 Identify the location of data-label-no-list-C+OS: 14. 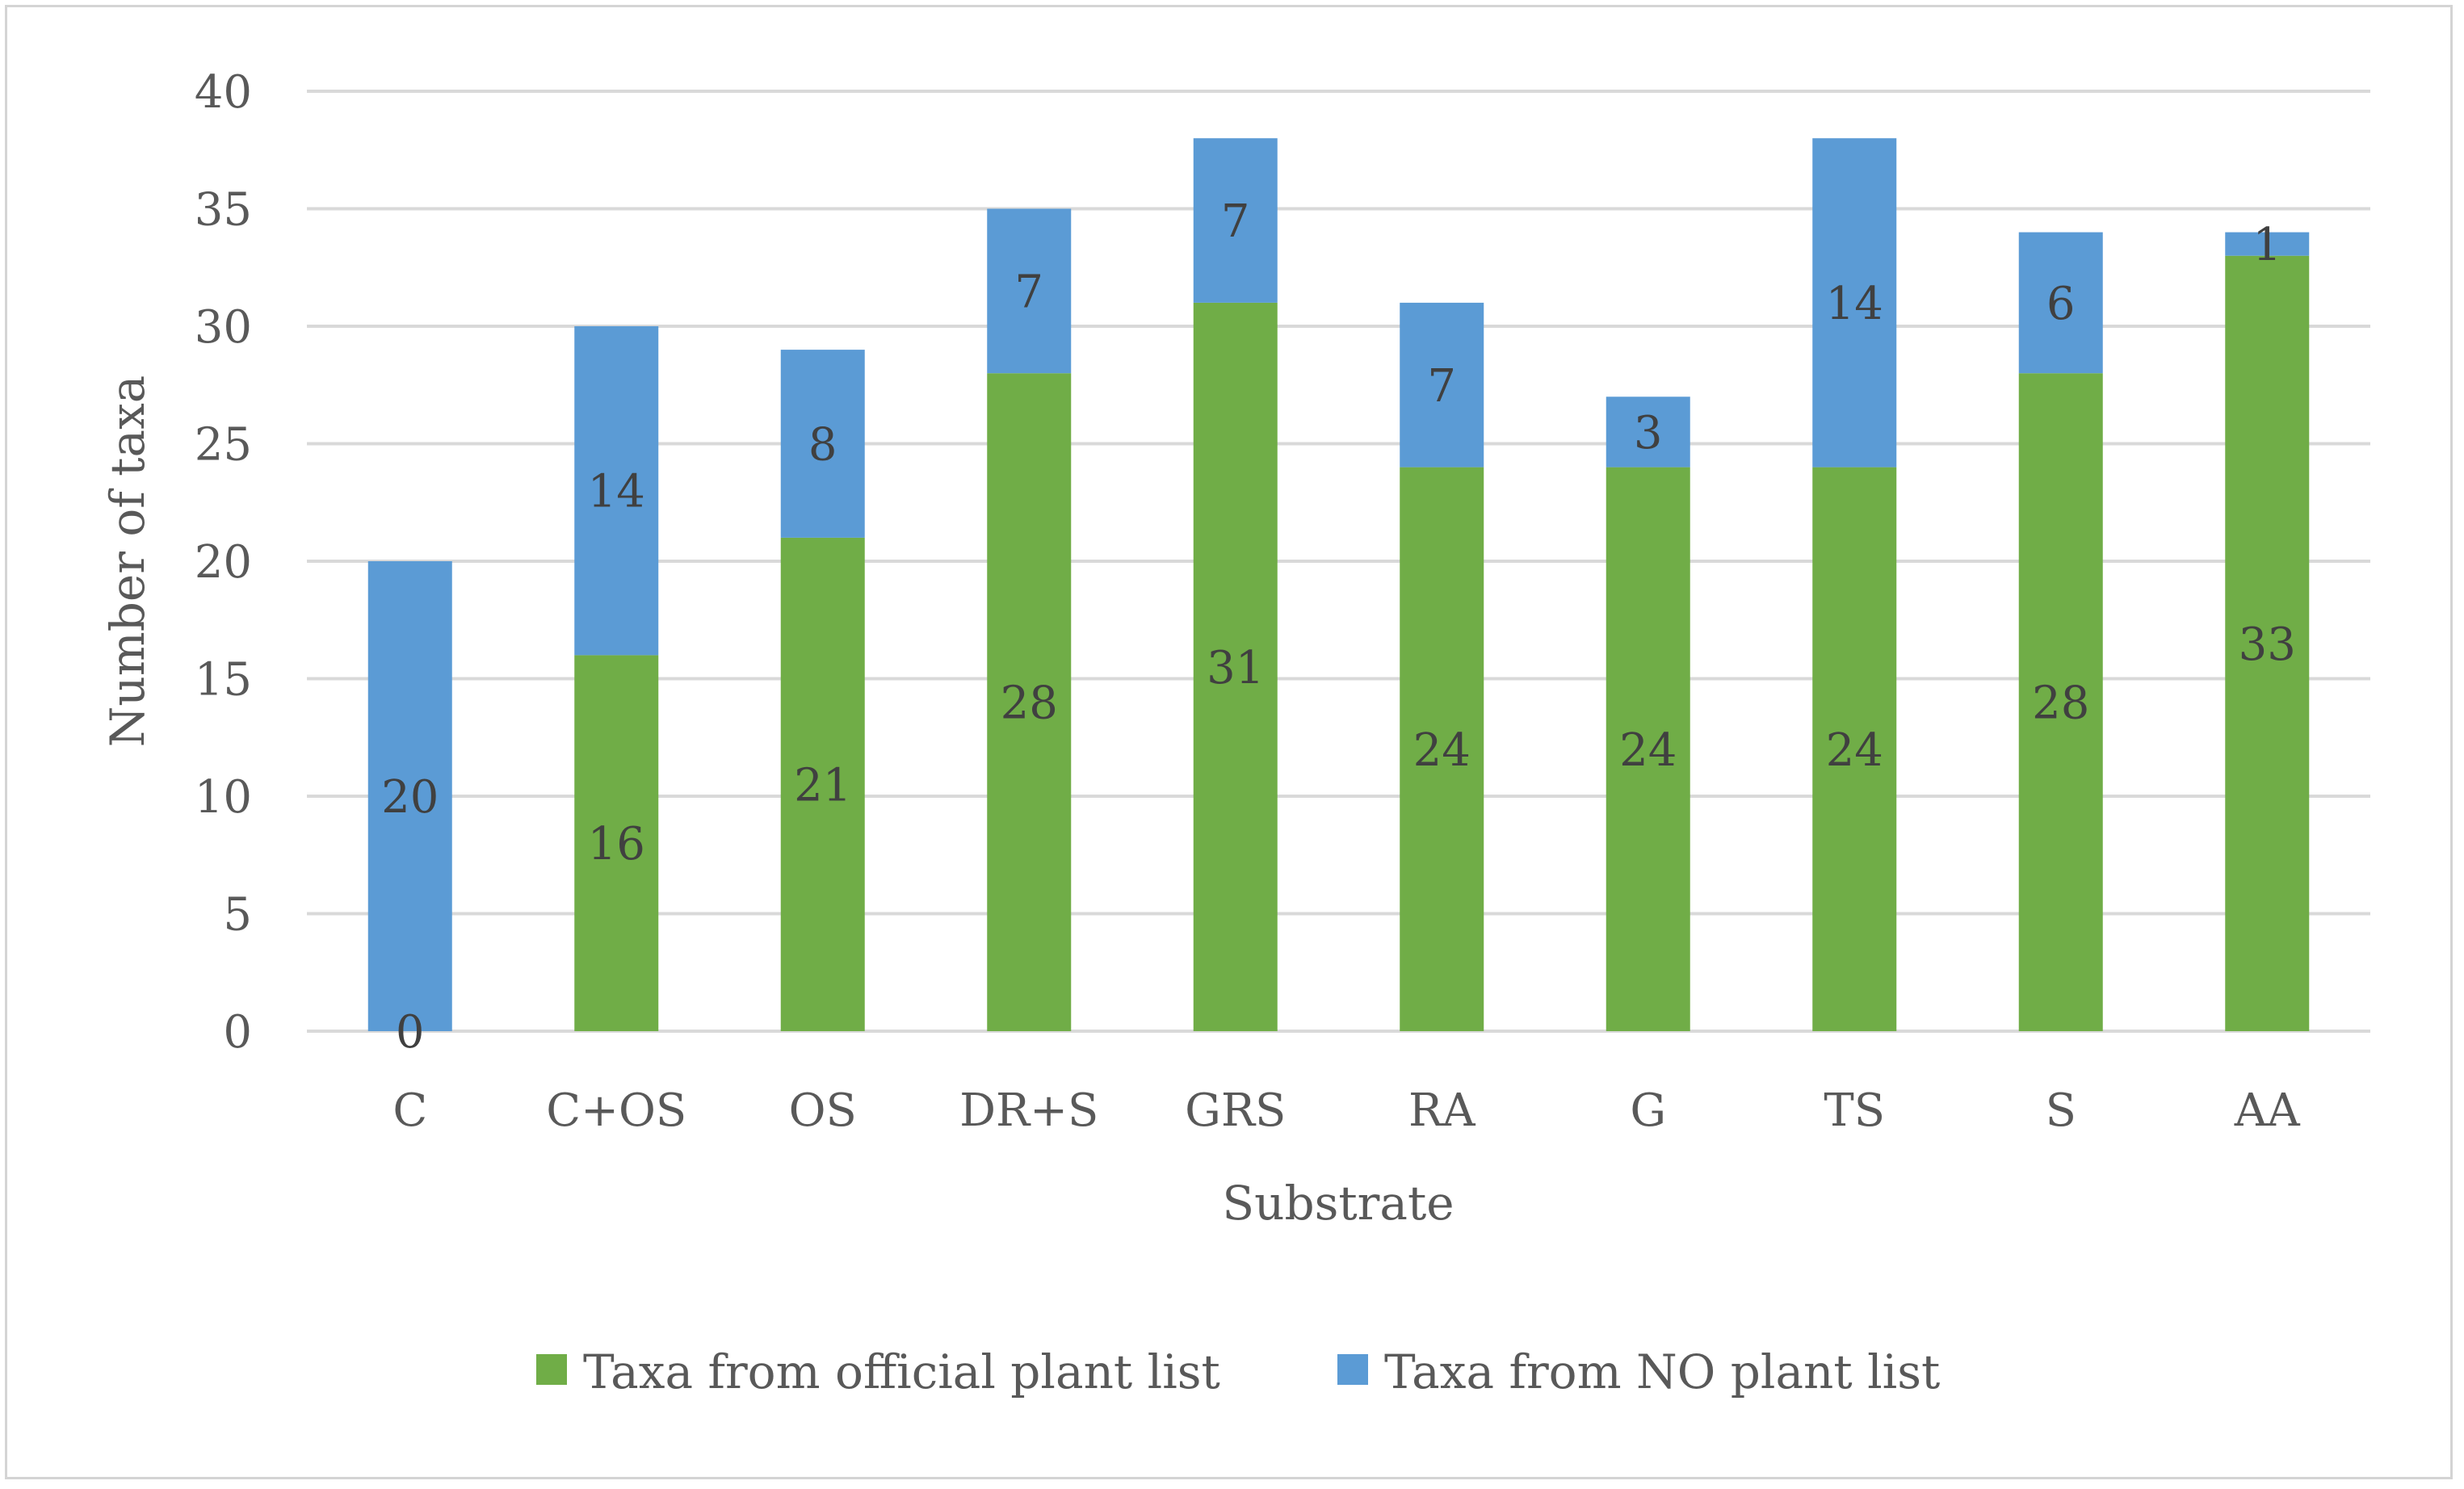
(617, 492).